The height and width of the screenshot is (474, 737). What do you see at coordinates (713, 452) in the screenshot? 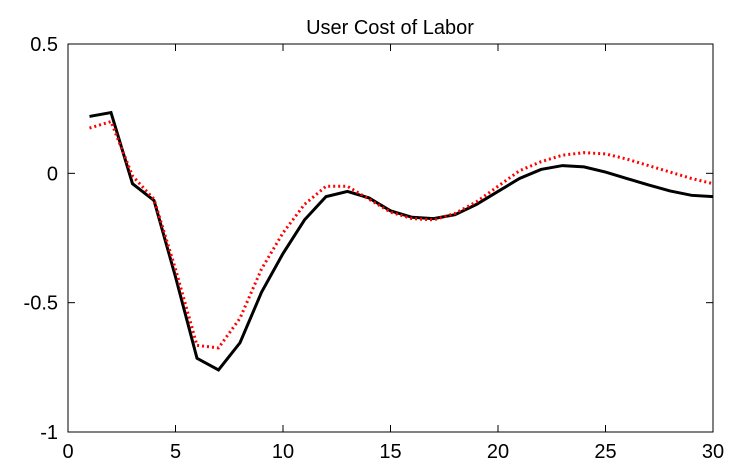
I see `x-tick-label: 30` at bounding box center [713, 452].